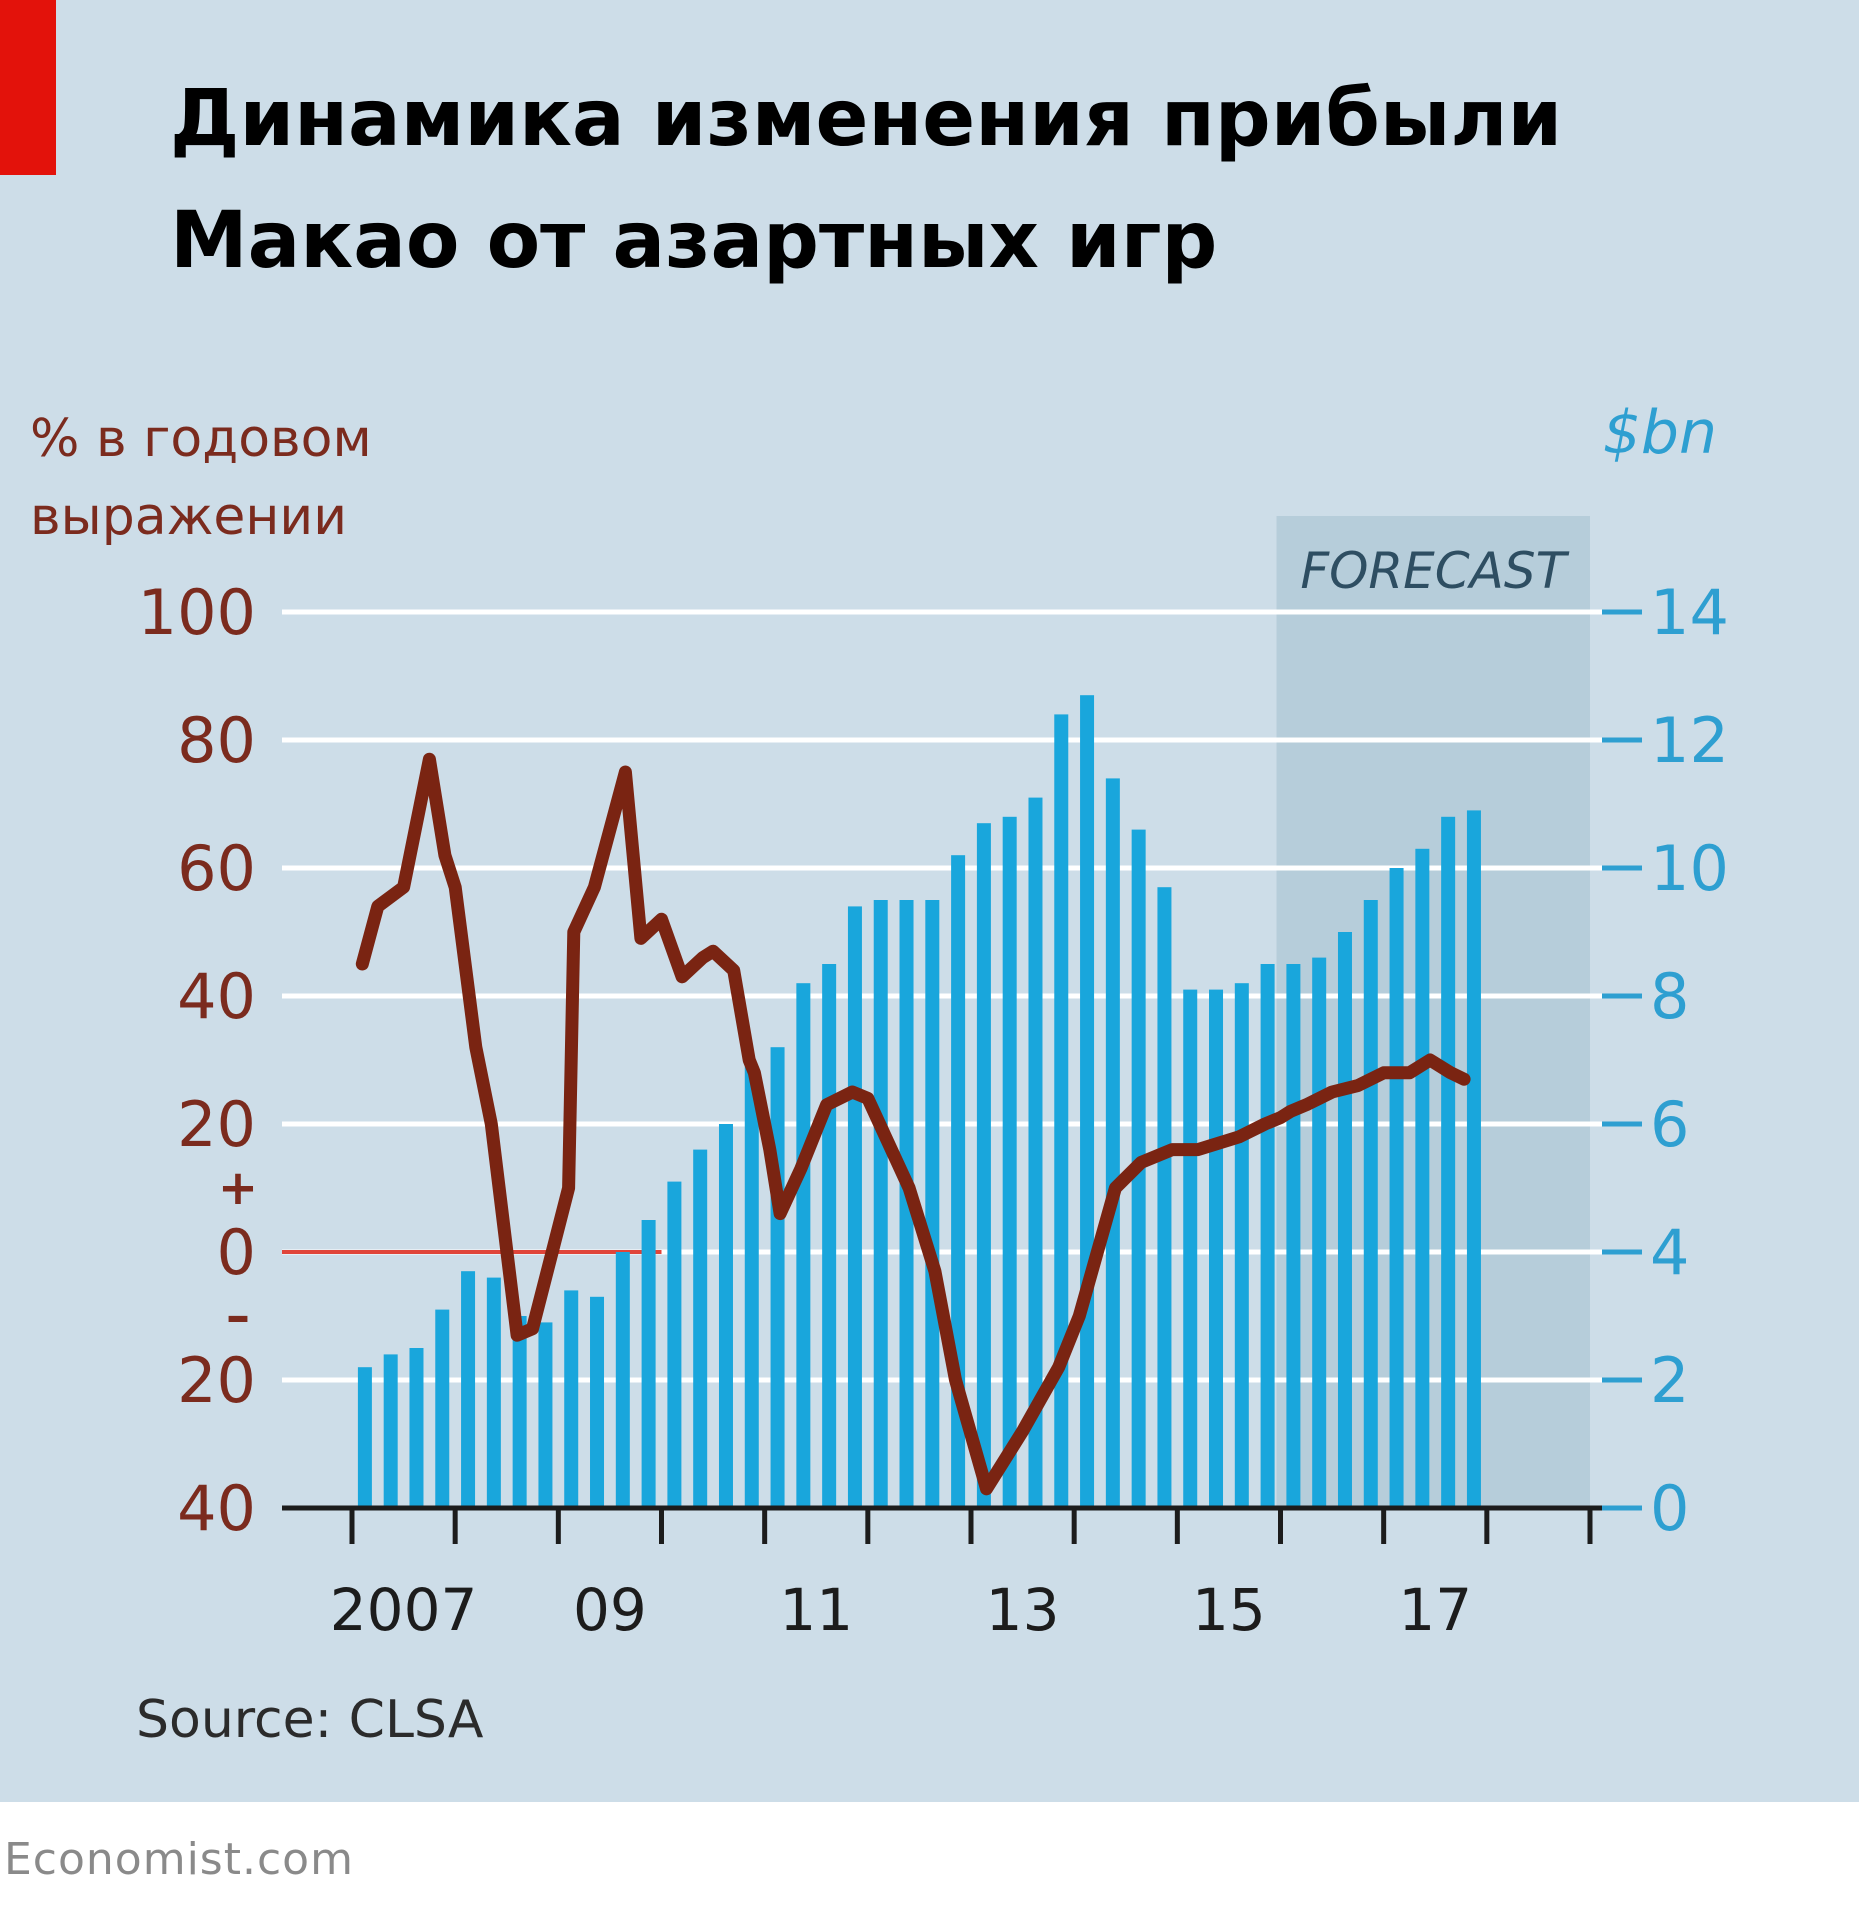 The image size is (1859, 1920). I want to click on left-tick-label-7: 40, so click(216, 1508).